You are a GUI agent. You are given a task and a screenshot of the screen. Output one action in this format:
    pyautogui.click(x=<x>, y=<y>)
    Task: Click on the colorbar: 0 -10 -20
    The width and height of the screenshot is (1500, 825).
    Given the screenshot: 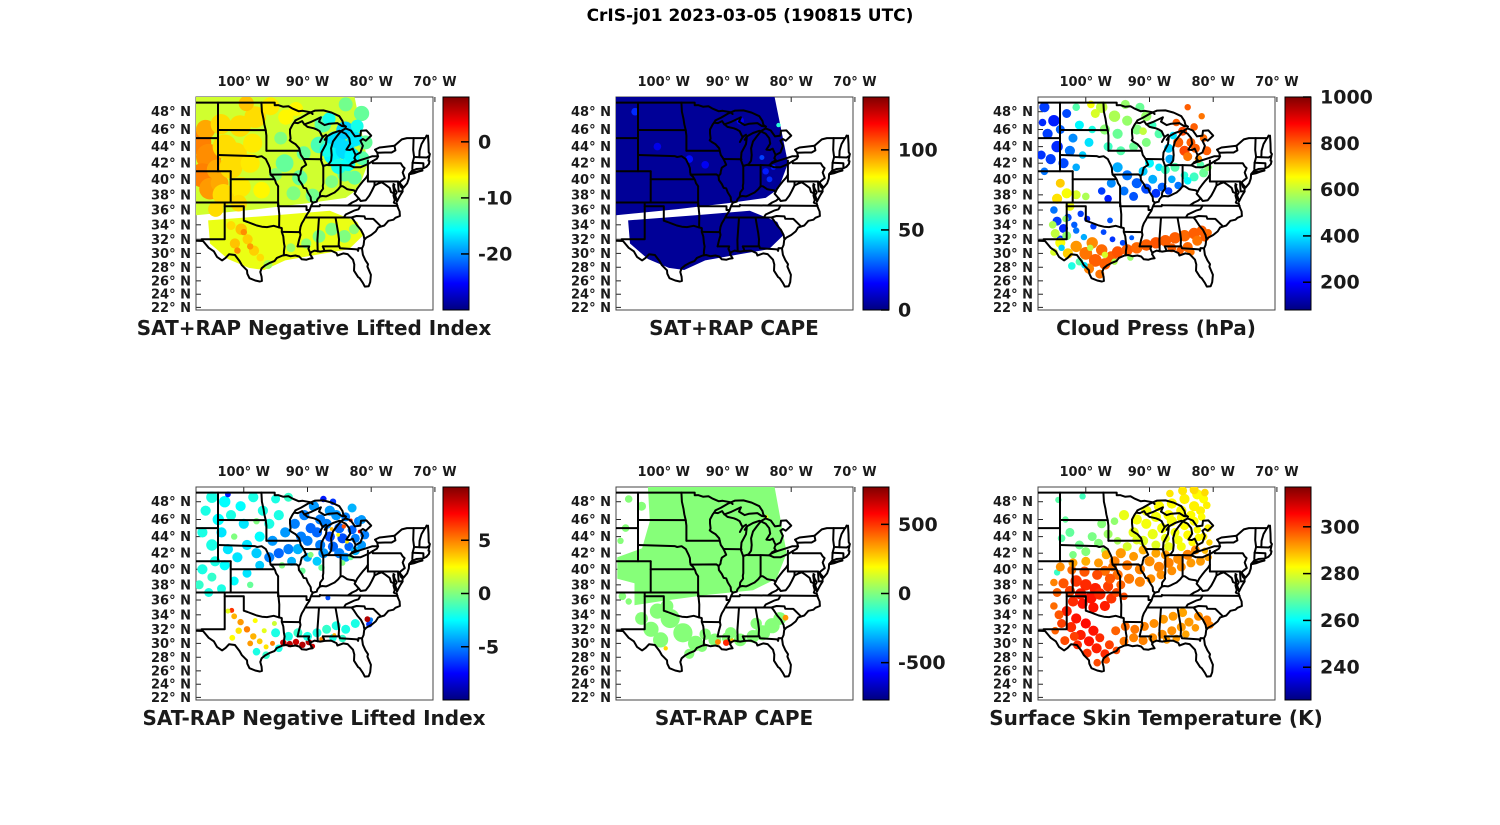 What is the action you would take?
    pyautogui.click(x=477, y=203)
    